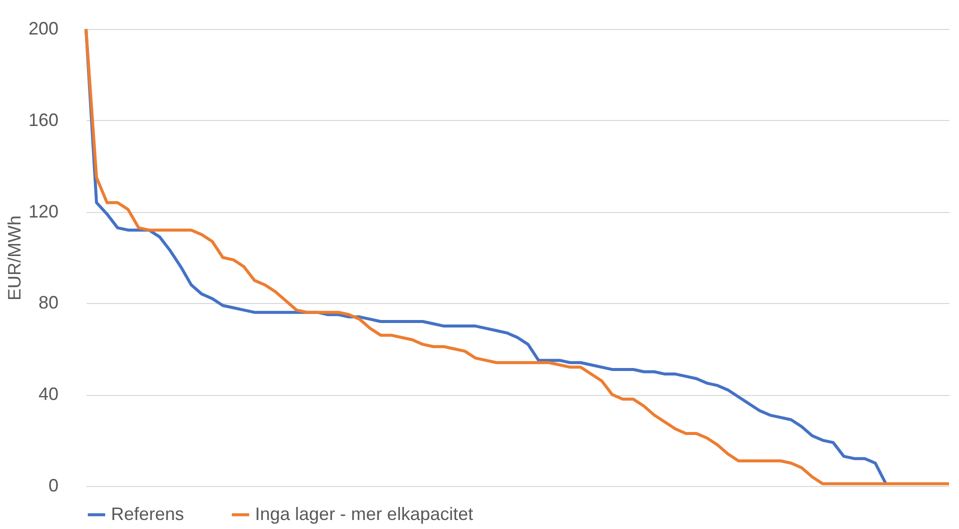 This screenshot has width=959, height=529. What do you see at coordinates (48, 302) in the screenshot?
I see `y-tick-label: 80` at bounding box center [48, 302].